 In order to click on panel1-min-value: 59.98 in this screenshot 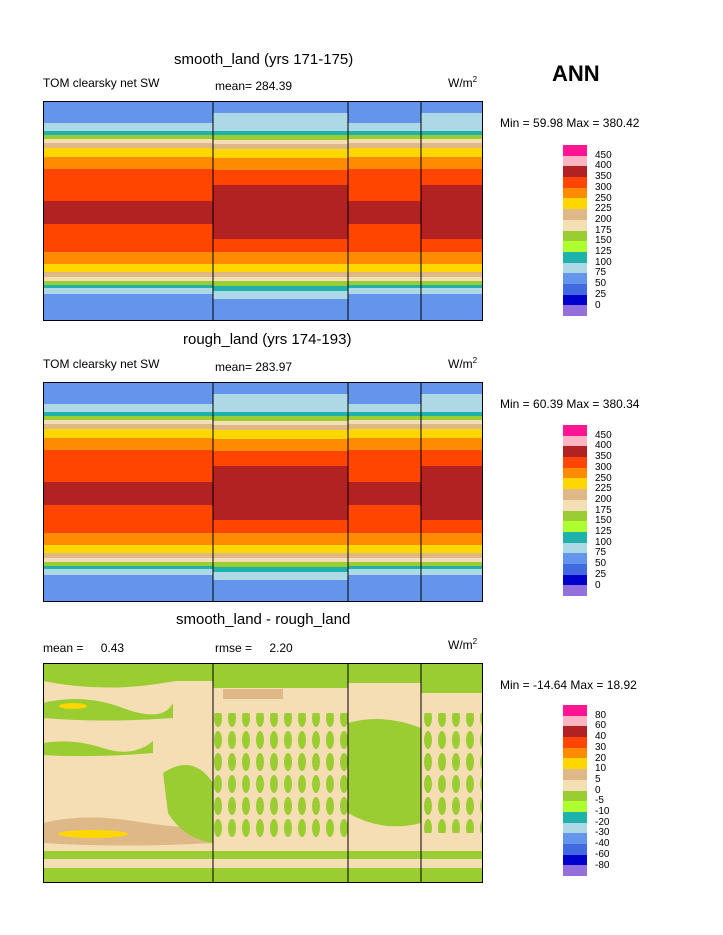, I will do `click(548, 123)`.